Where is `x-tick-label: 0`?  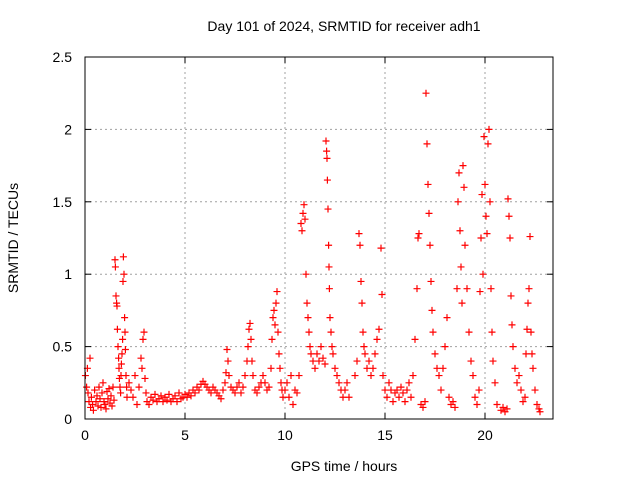
x-tick-label: 0 is located at coordinates (85, 435).